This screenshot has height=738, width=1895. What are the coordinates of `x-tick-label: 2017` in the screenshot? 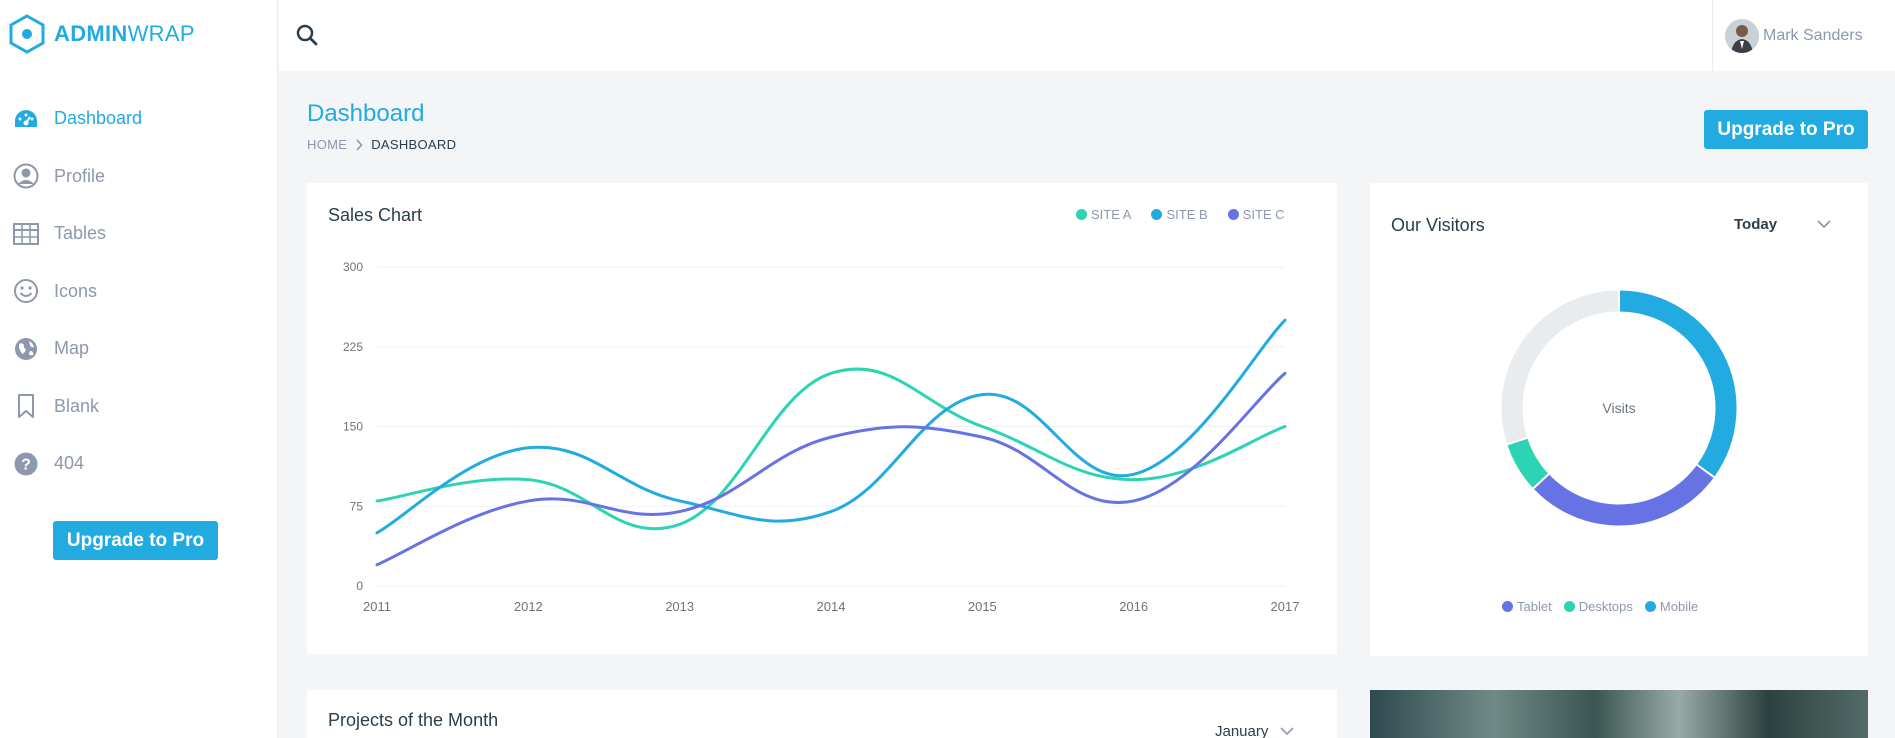 It's located at (1285, 606).